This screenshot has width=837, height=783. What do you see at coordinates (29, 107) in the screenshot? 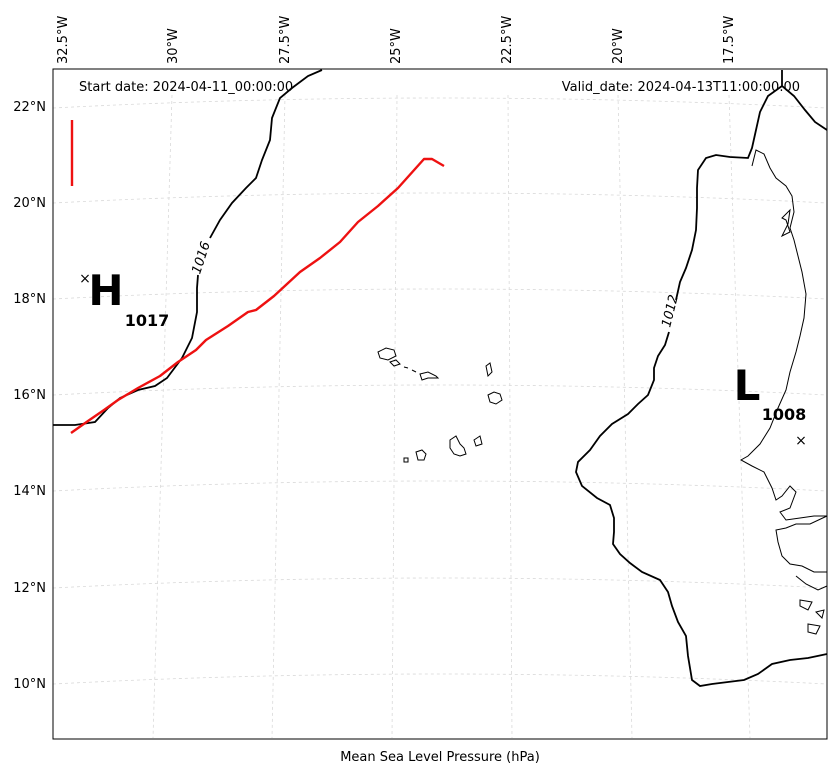
I see `lat-tick-label: 22°N` at bounding box center [29, 107].